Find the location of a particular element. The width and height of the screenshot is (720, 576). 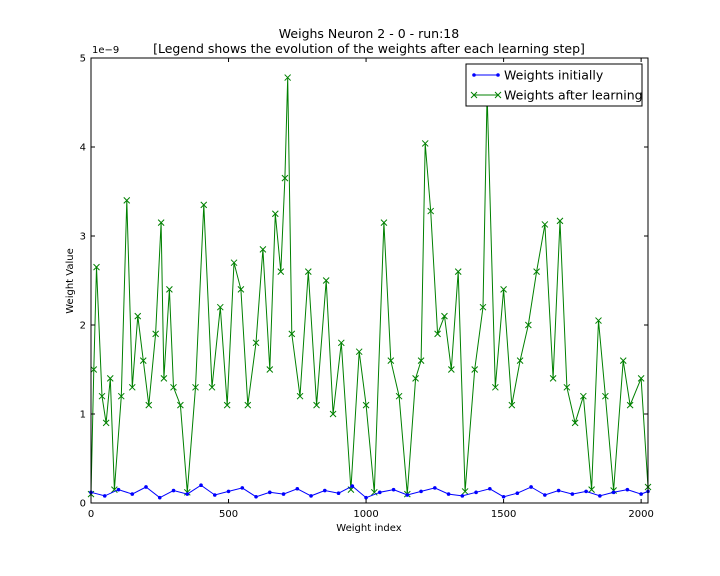

y-tick-label-0: 0 is located at coordinates (83, 504).